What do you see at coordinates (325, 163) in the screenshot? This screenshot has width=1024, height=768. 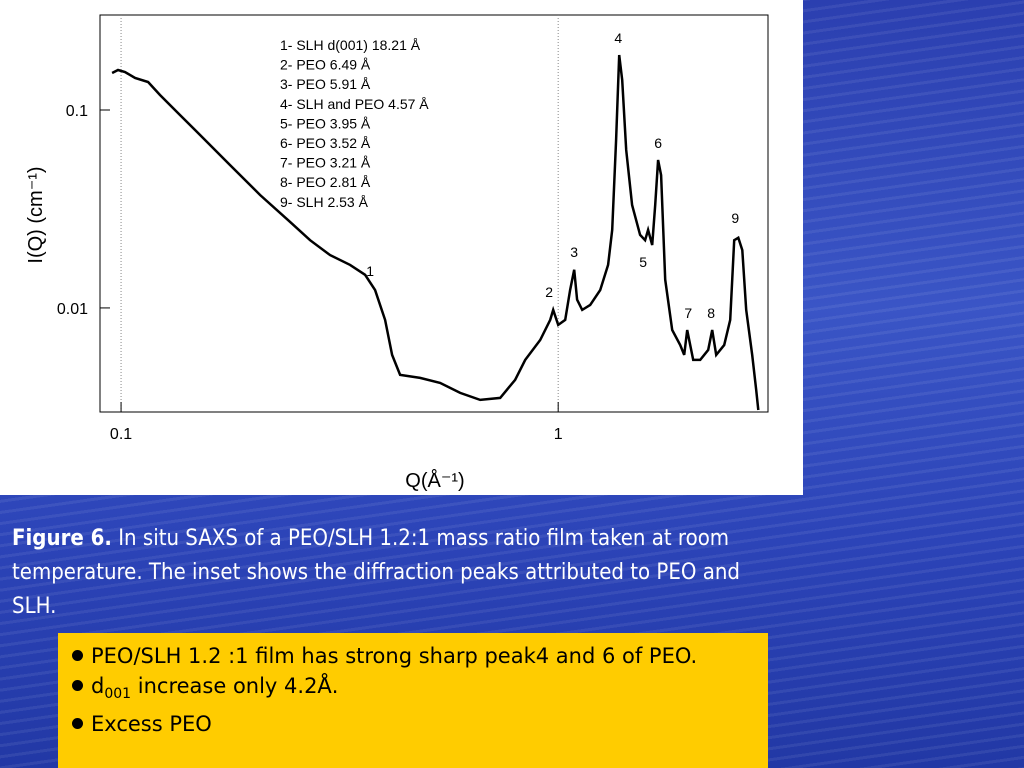 I see `inset-line: 7- PEO 3.21 Å` at bounding box center [325, 163].